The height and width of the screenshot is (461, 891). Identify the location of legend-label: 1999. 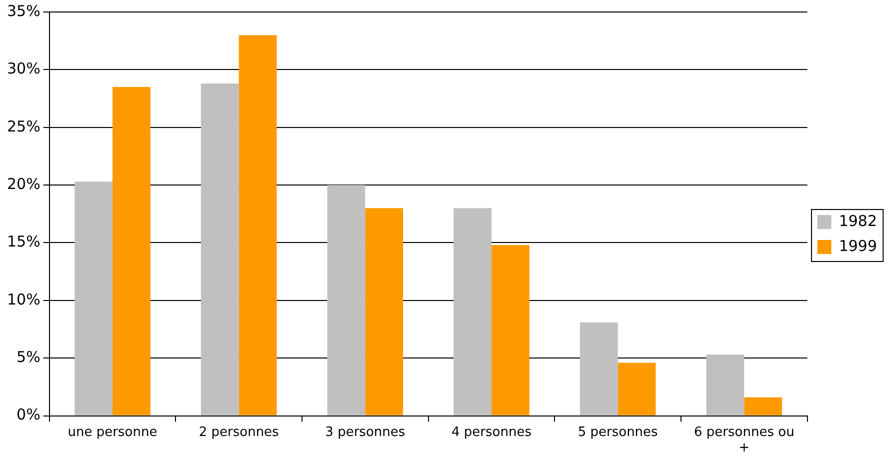
(858, 245).